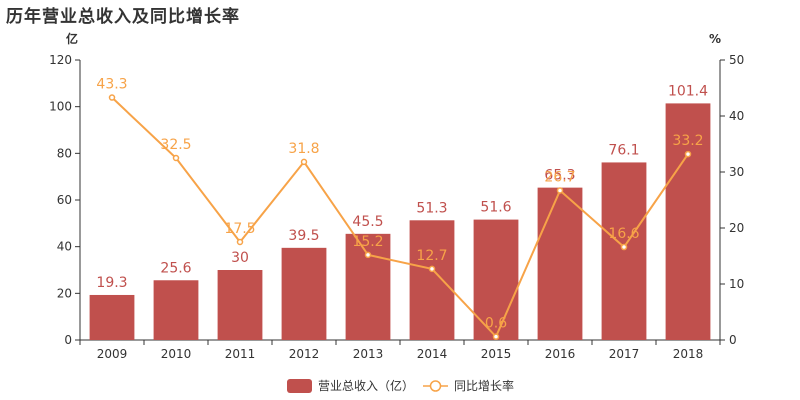  Describe the element at coordinates (64, 153) in the screenshot. I see `y-left-tick-label: 80` at that location.